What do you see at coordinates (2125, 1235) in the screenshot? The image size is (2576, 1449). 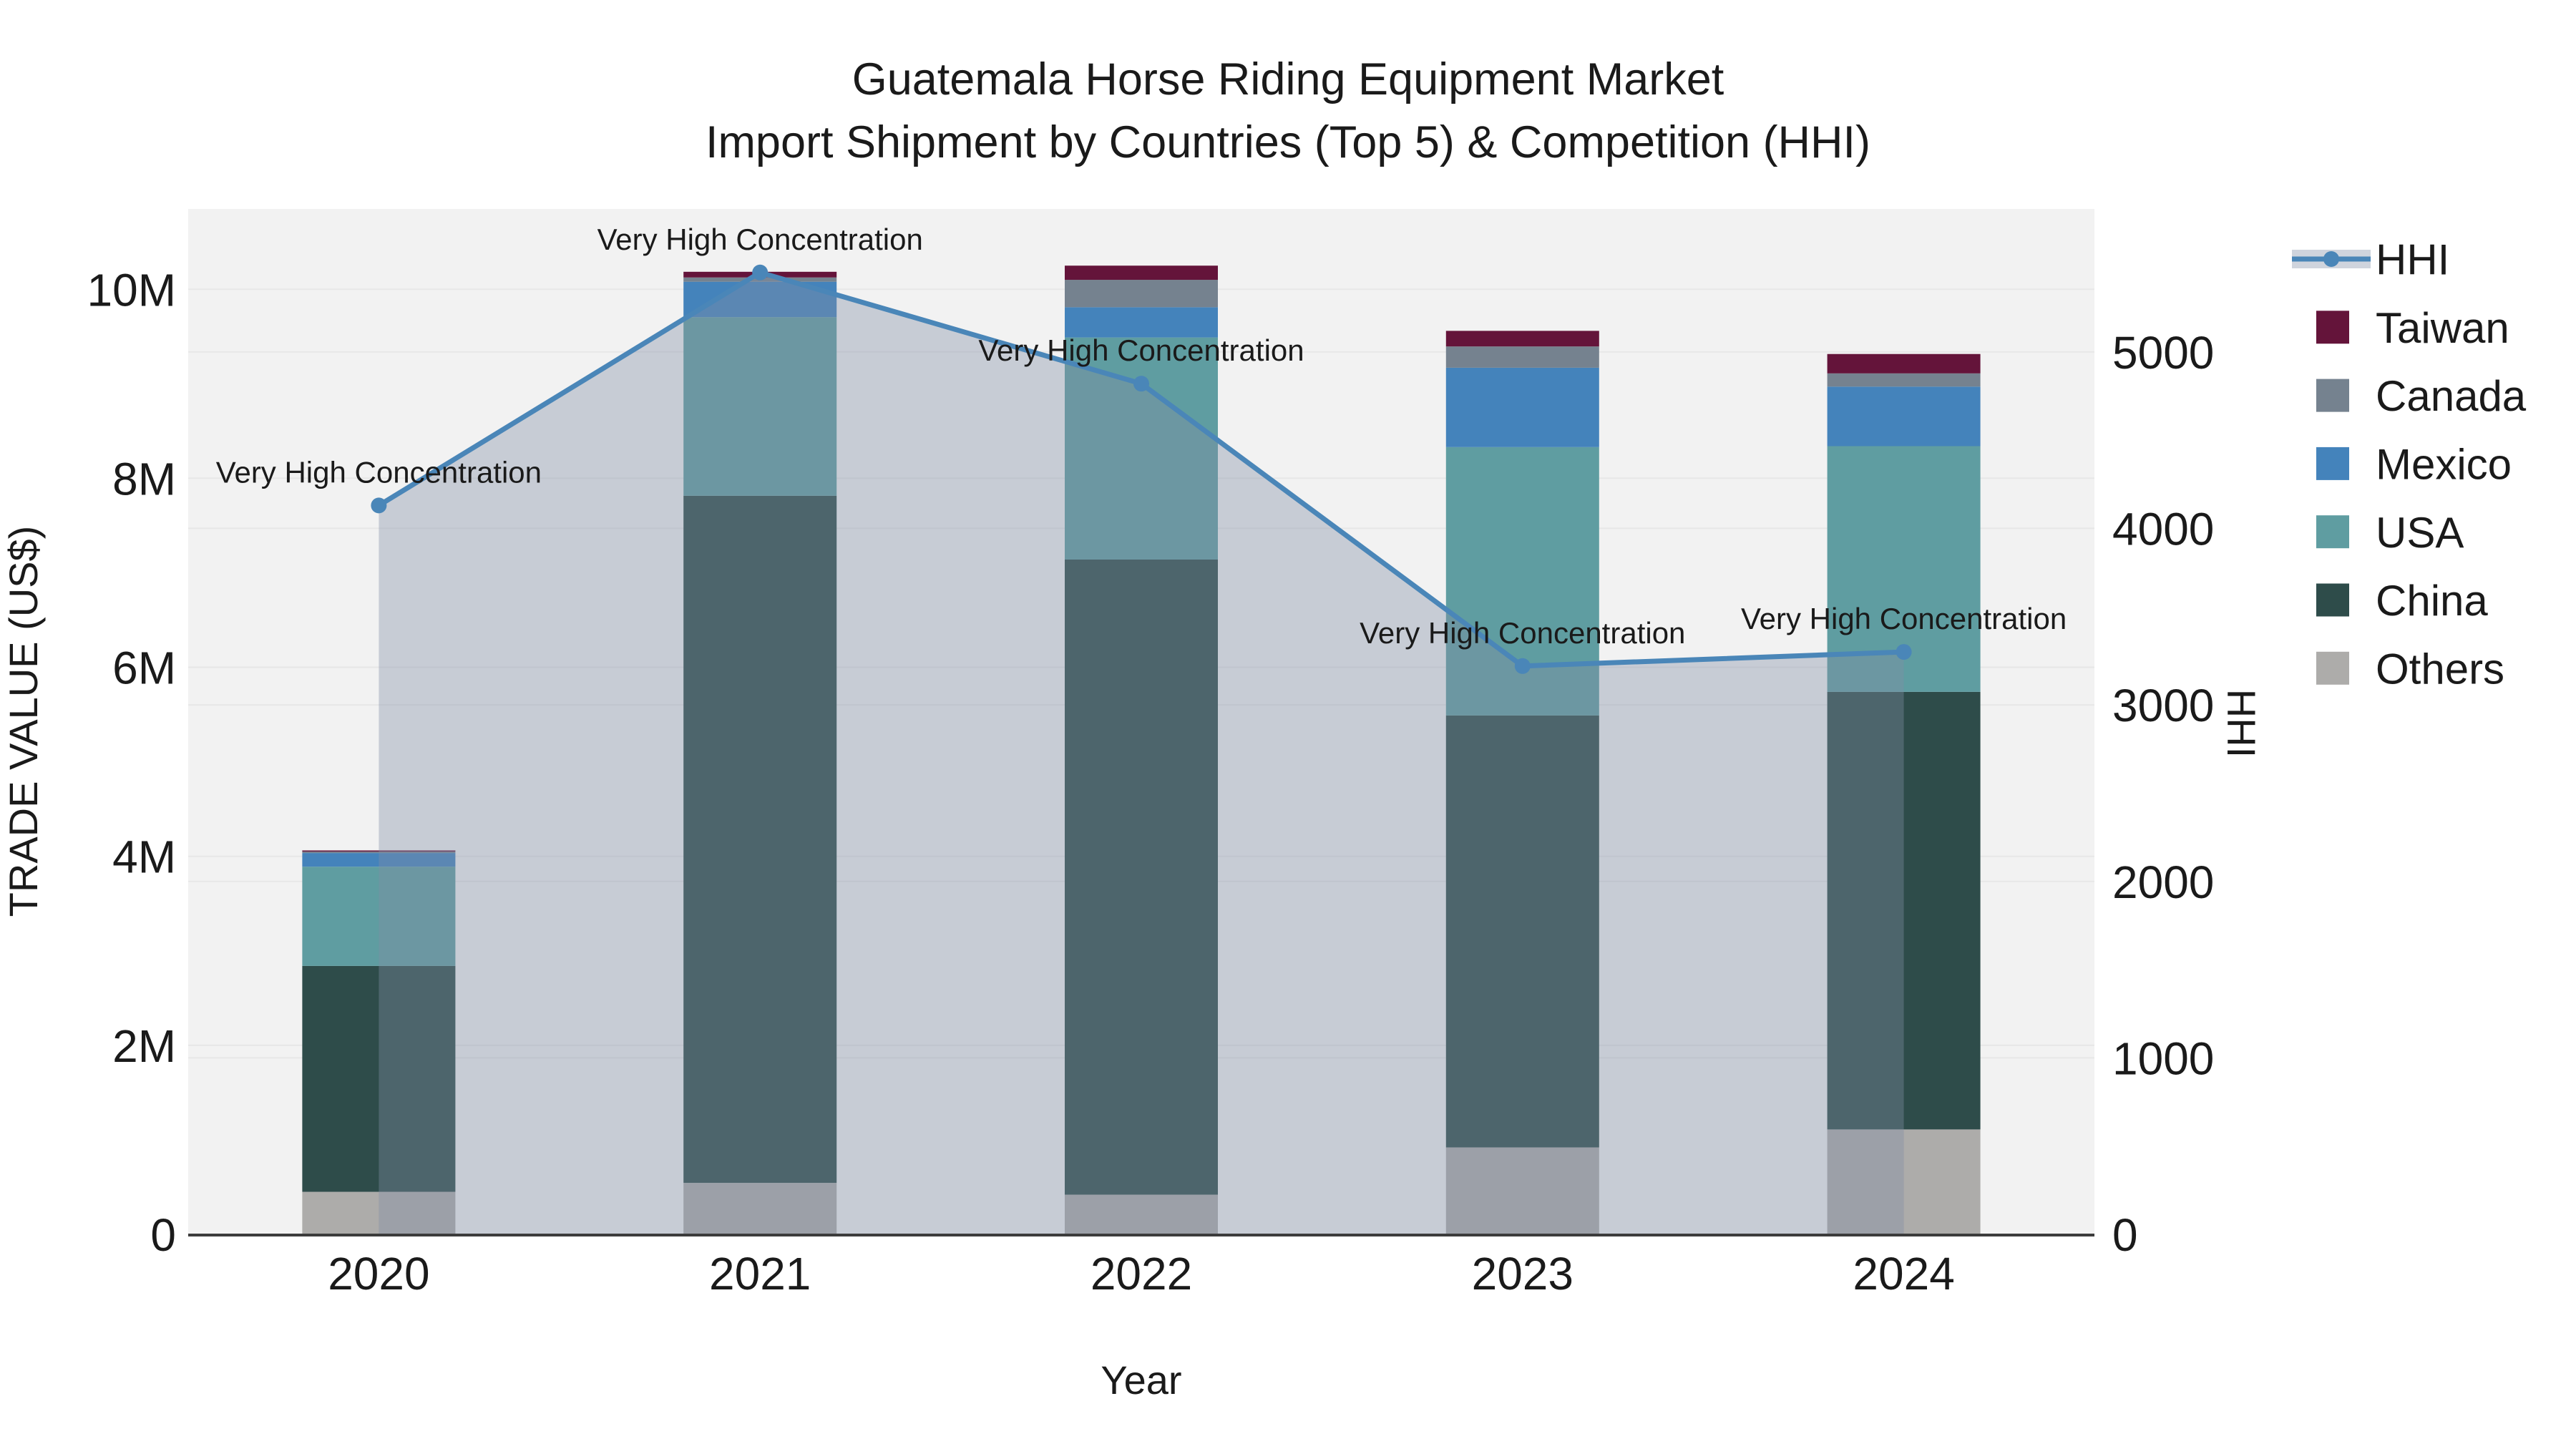 I see `y-right-tick-0: 0` at bounding box center [2125, 1235].